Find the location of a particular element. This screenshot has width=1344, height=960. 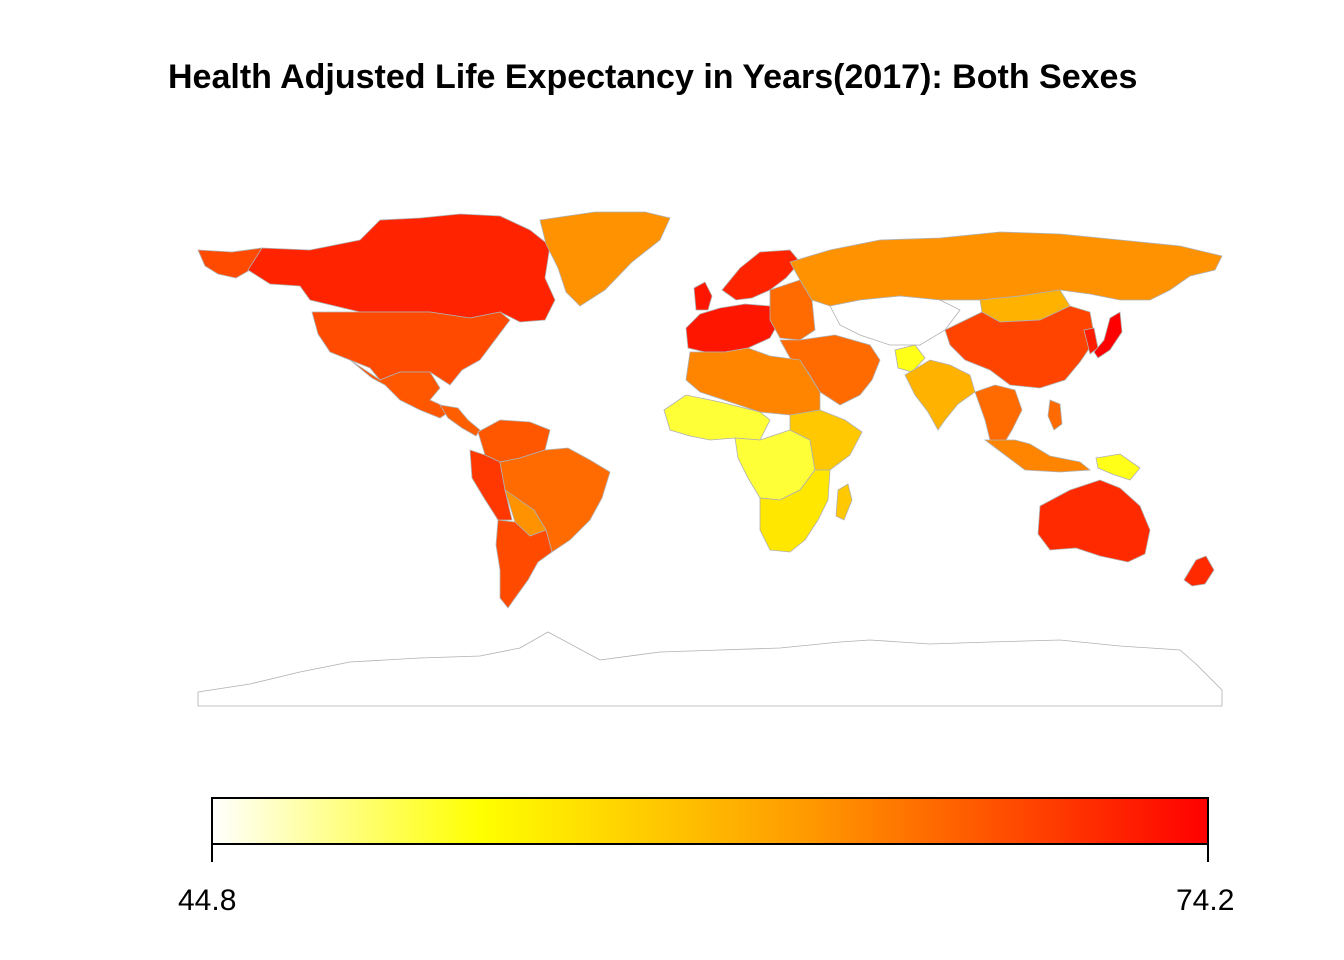

legend-color-bar is located at coordinates (710, 821).